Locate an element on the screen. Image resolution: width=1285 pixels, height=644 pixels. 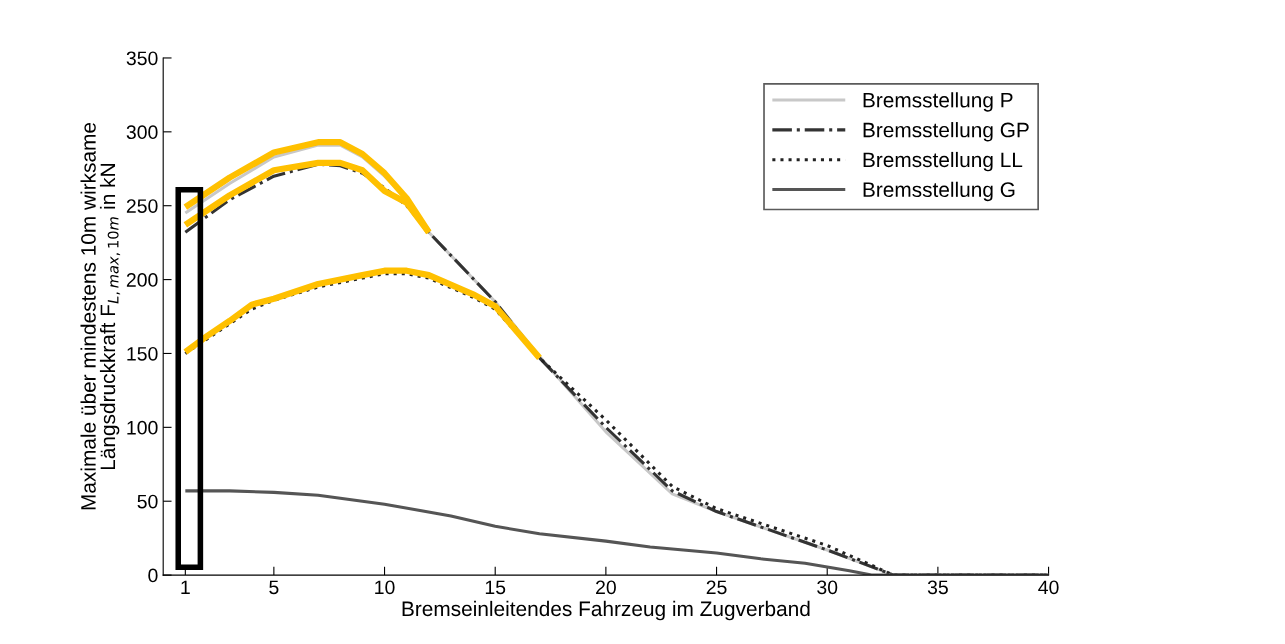
x-tick-label: 35 is located at coordinates (937, 587).